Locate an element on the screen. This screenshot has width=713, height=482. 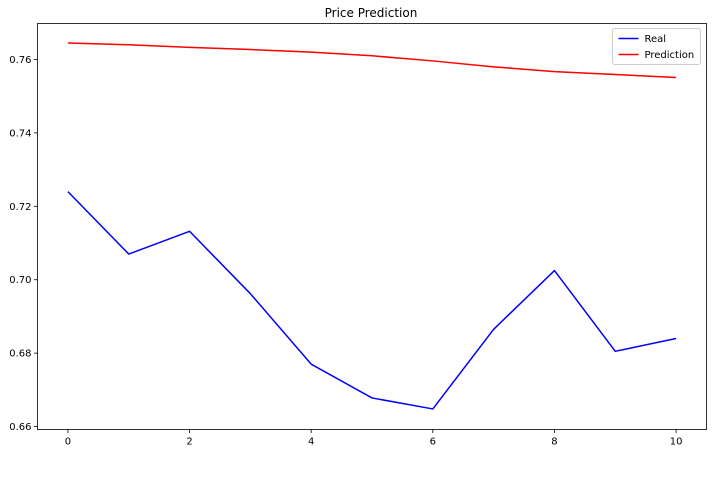
y-tick-label: 0.72 is located at coordinates (20, 207).